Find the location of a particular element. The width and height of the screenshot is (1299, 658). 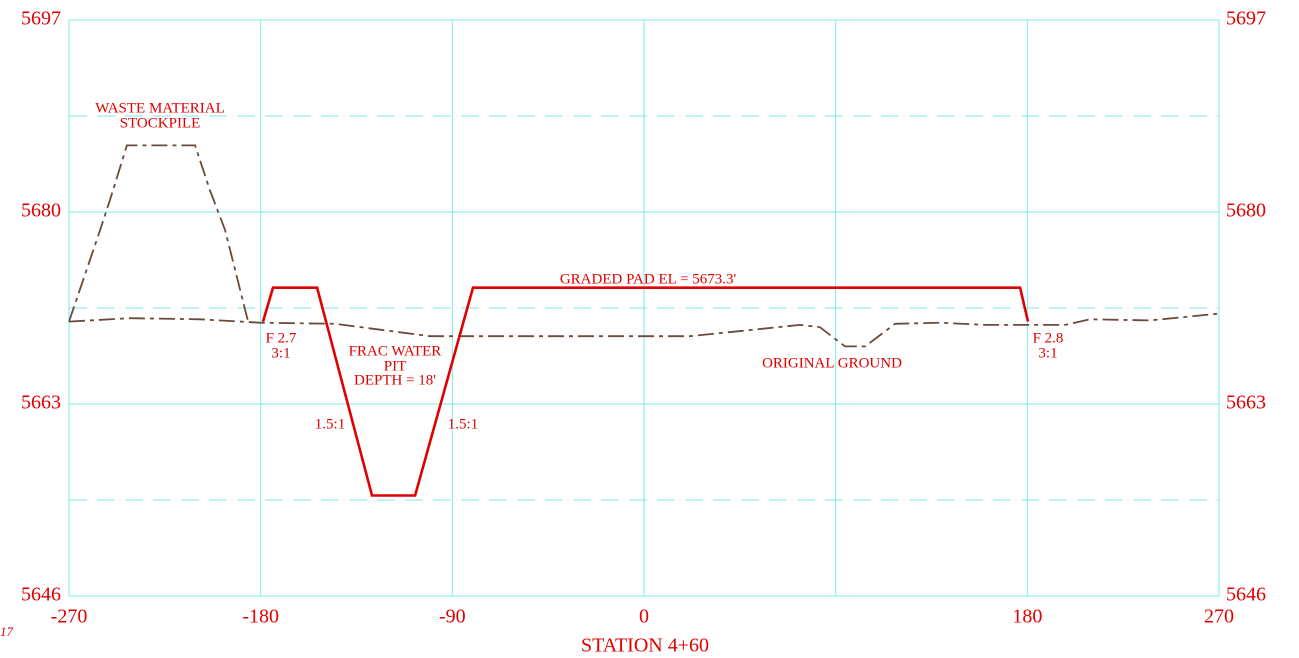

corner-text: 17 is located at coordinates (7, 631).